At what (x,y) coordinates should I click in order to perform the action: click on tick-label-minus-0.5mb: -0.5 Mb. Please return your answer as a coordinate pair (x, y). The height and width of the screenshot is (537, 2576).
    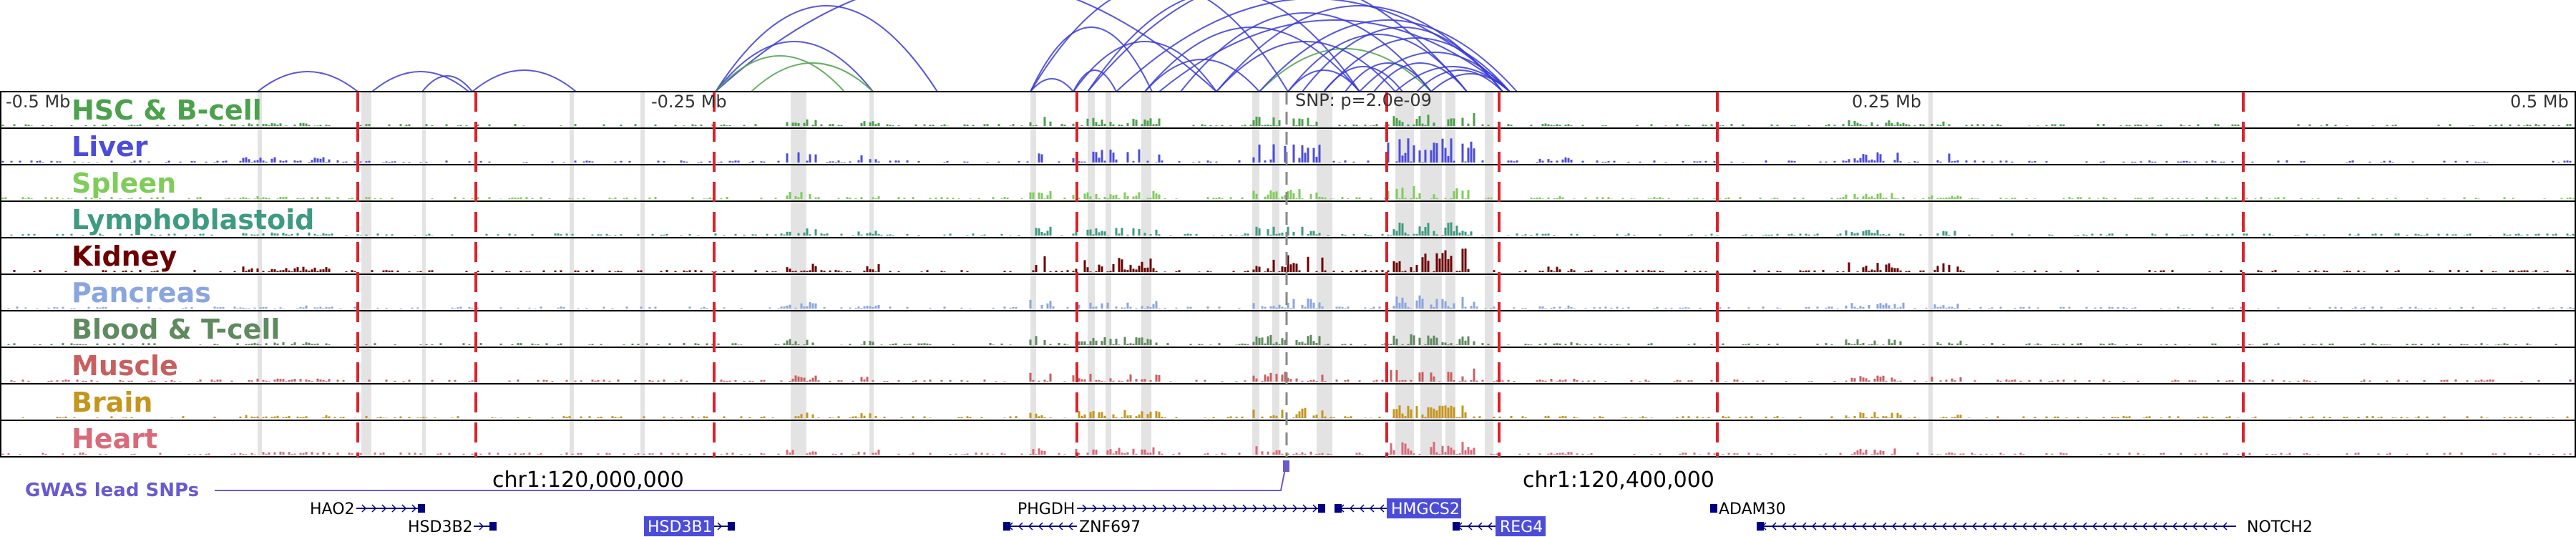
    Looking at the image, I should click on (38, 102).